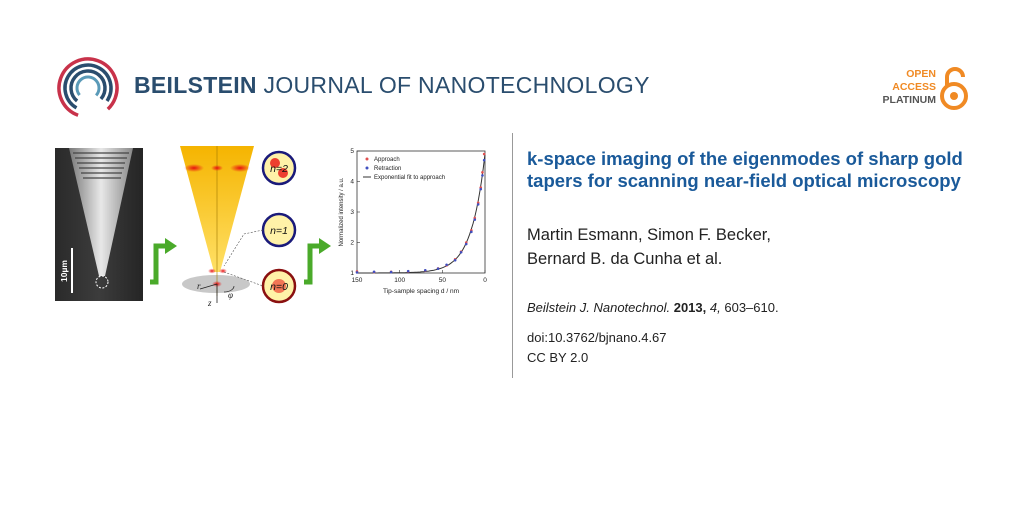 Image resolution: width=1024 pixels, height=512 pixels. What do you see at coordinates (751, 307) in the screenshot?
I see `citation-pages: 603–610.` at bounding box center [751, 307].